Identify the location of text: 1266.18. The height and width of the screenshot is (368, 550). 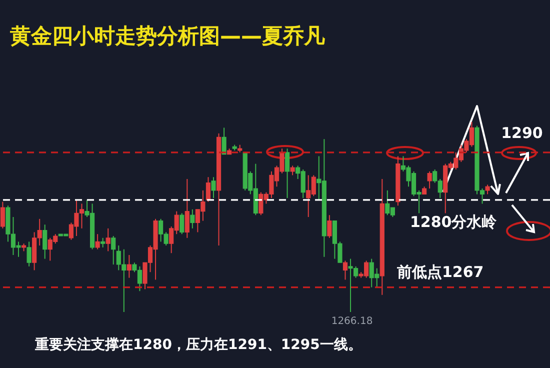
(352, 321).